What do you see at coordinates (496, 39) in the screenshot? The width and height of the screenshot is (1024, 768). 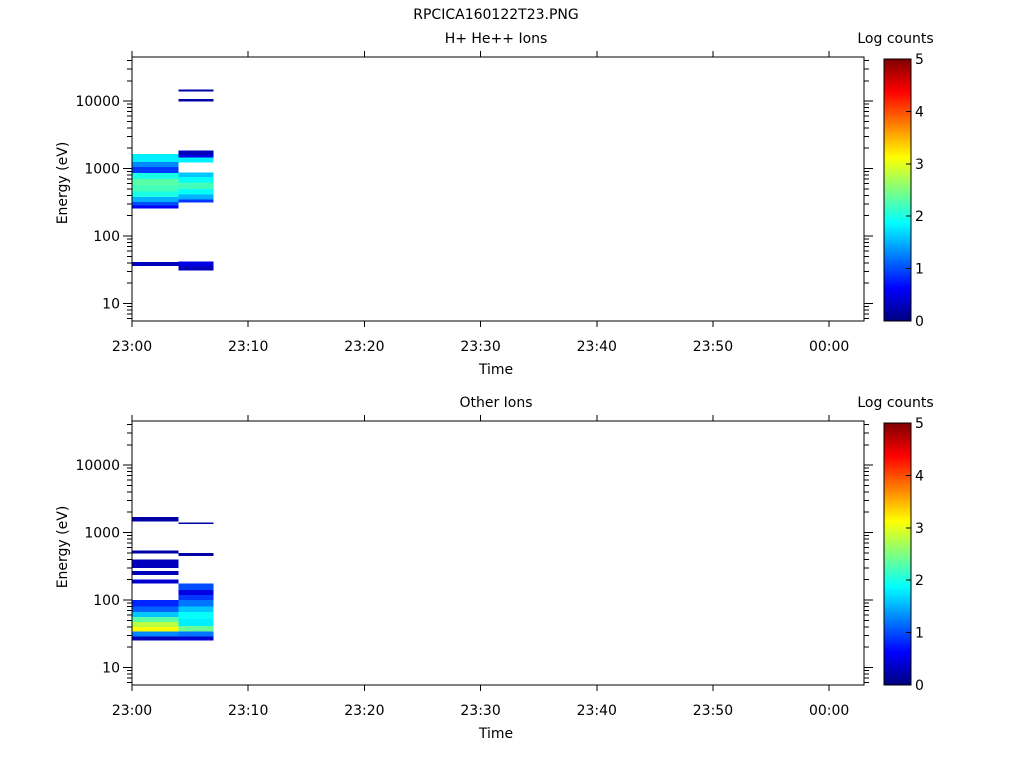 I see `panel-title: H+ He++ Ions` at bounding box center [496, 39].